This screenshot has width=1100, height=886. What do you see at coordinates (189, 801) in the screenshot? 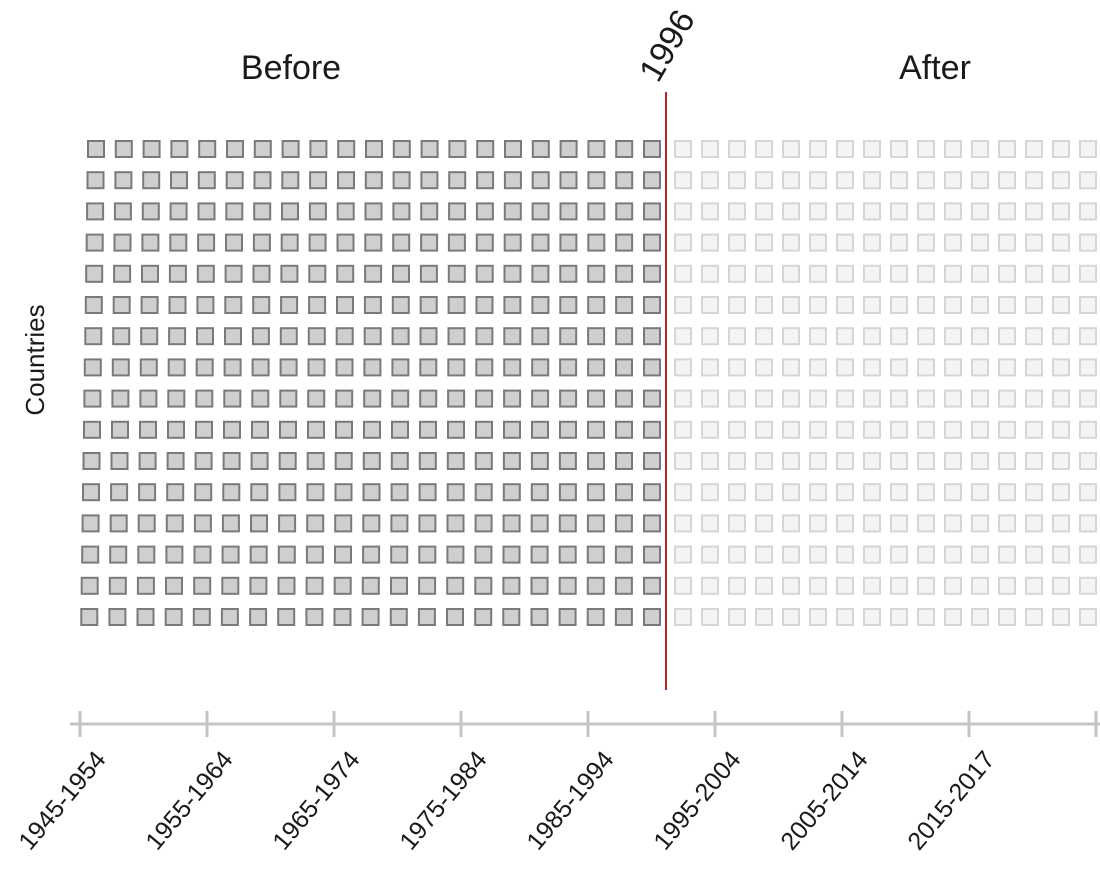
I see `timeline-tick-label: 1955-1964` at bounding box center [189, 801].